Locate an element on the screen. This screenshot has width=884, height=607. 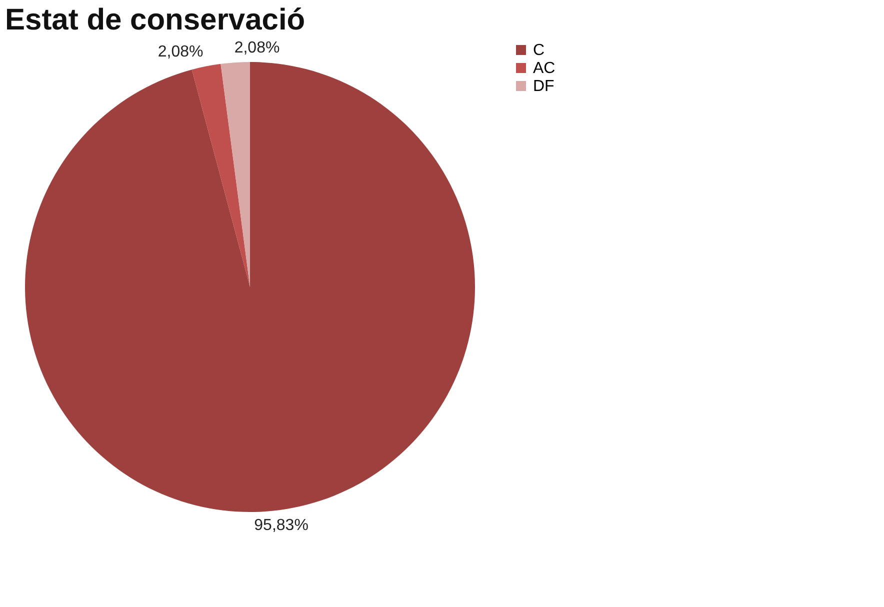
legend-label: DF is located at coordinates (544, 86).